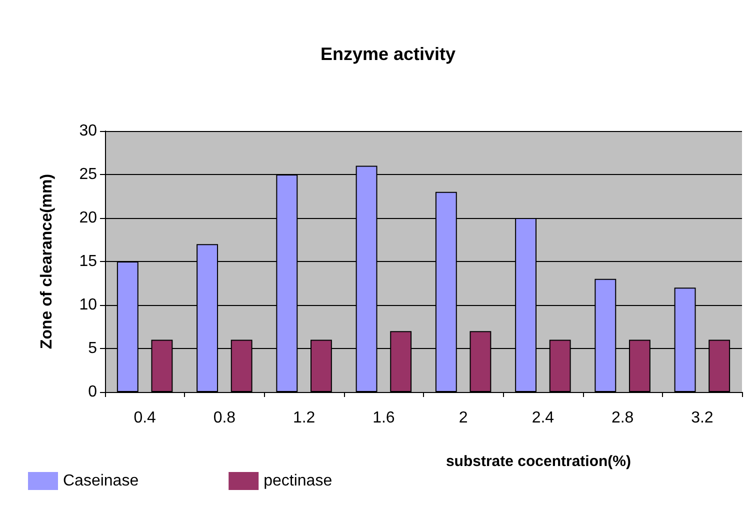  What do you see at coordinates (88, 305) in the screenshot?
I see `y-tick-label: 10` at bounding box center [88, 305].